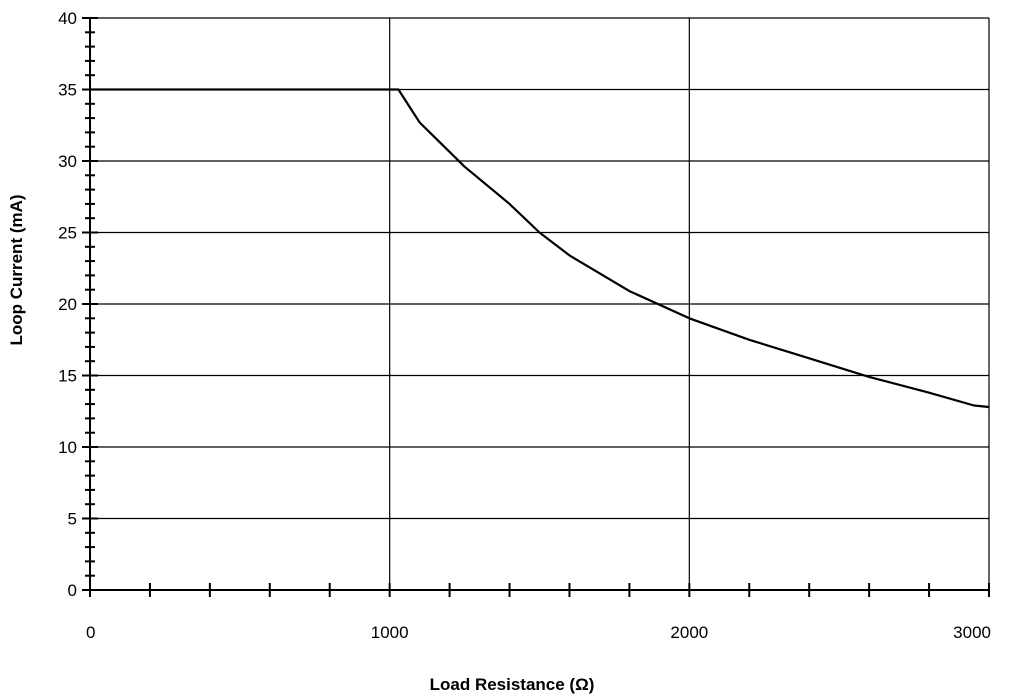 This screenshot has width=1012, height=698. What do you see at coordinates (67, 447) in the screenshot?
I see `y-tick-label: 10` at bounding box center [67, 447].